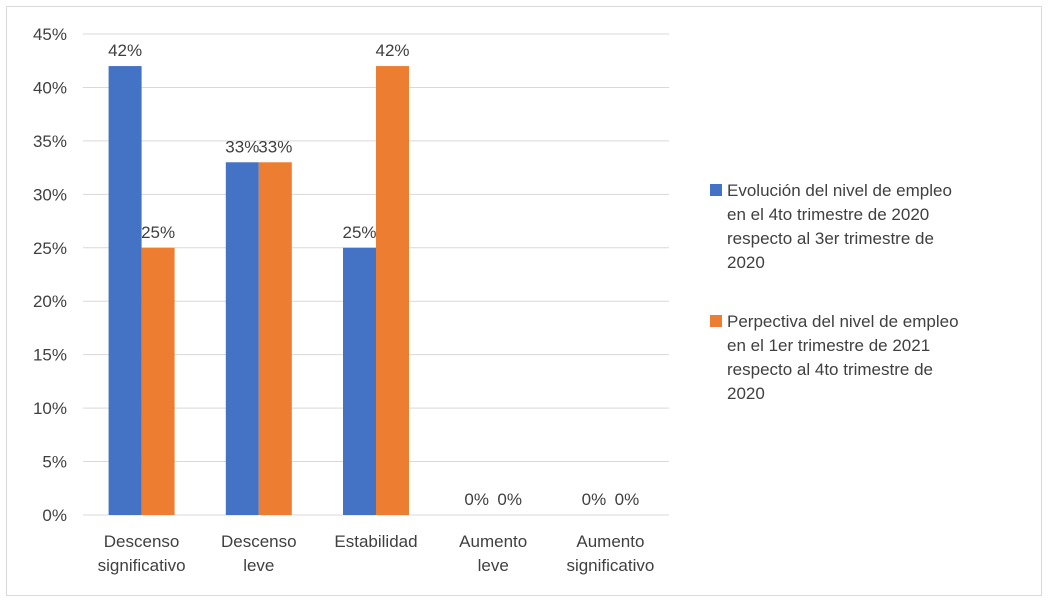 The height and width of the screenshot is (602, 1049). Describe the element at coordinates (50, 87) in the screenshot. I see `y-tick-label: 40%` at that location.